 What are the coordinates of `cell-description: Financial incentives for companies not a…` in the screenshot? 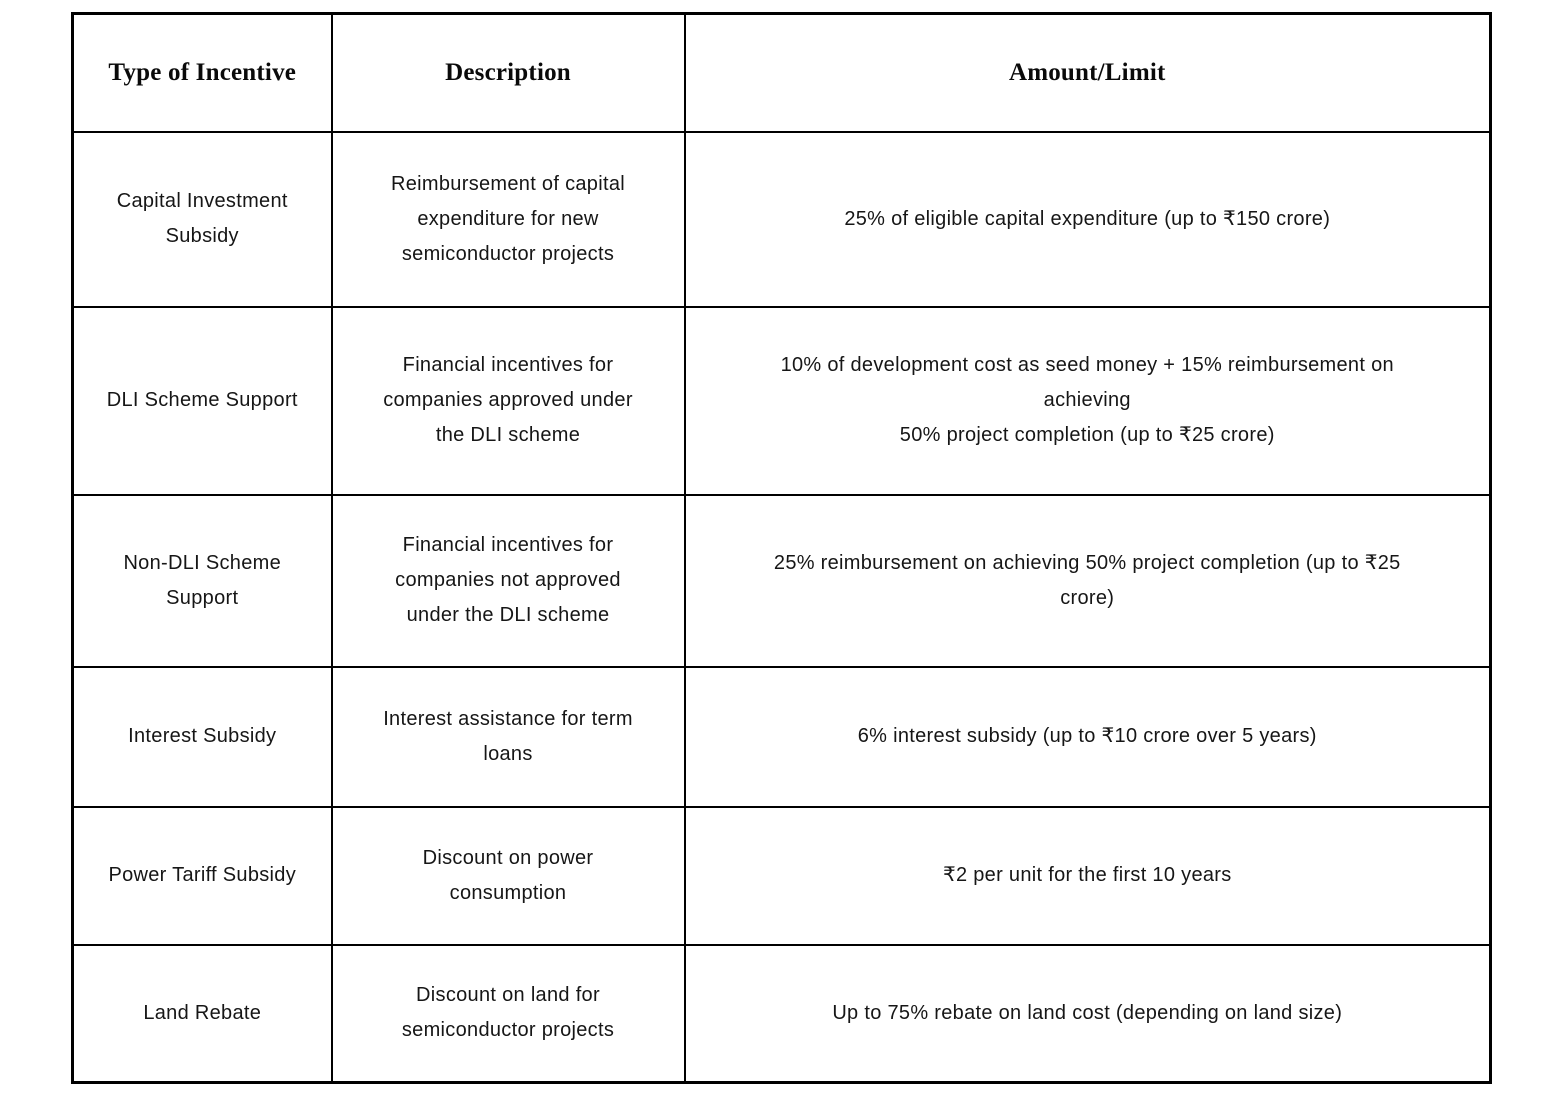 It's located at (508, 580).